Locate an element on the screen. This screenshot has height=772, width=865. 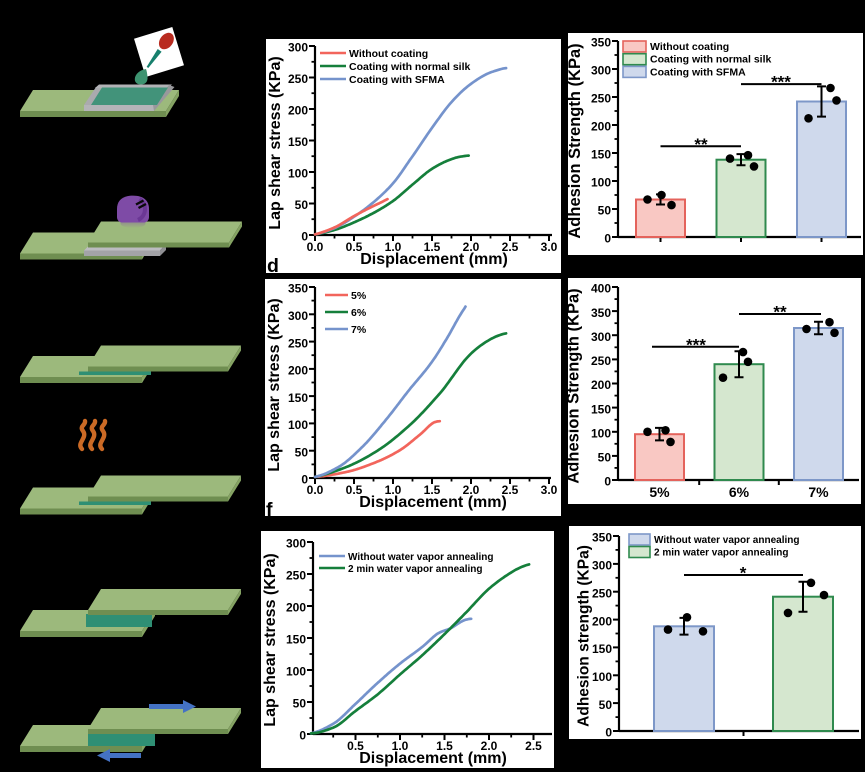
svg-text: d is located at coordinates (273, 264).